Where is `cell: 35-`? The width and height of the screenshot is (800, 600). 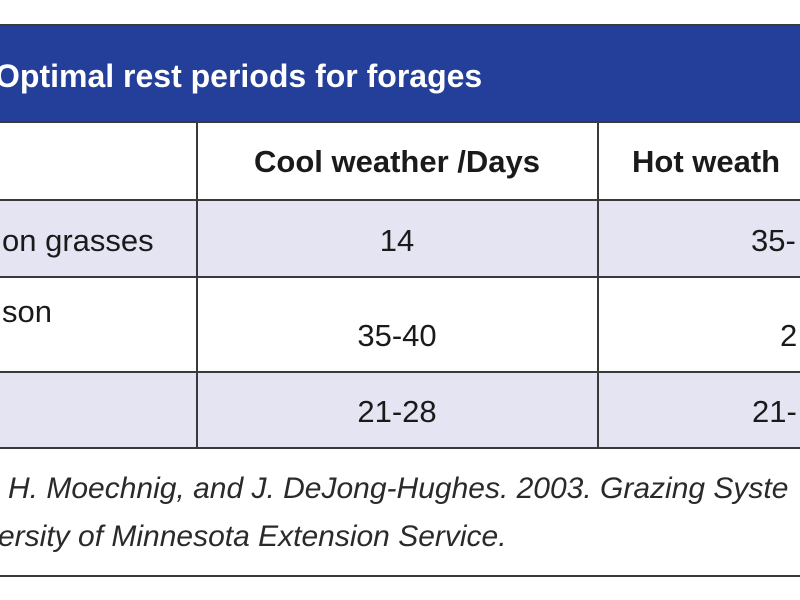 cell: 35- is located at coordinates (773, 240).